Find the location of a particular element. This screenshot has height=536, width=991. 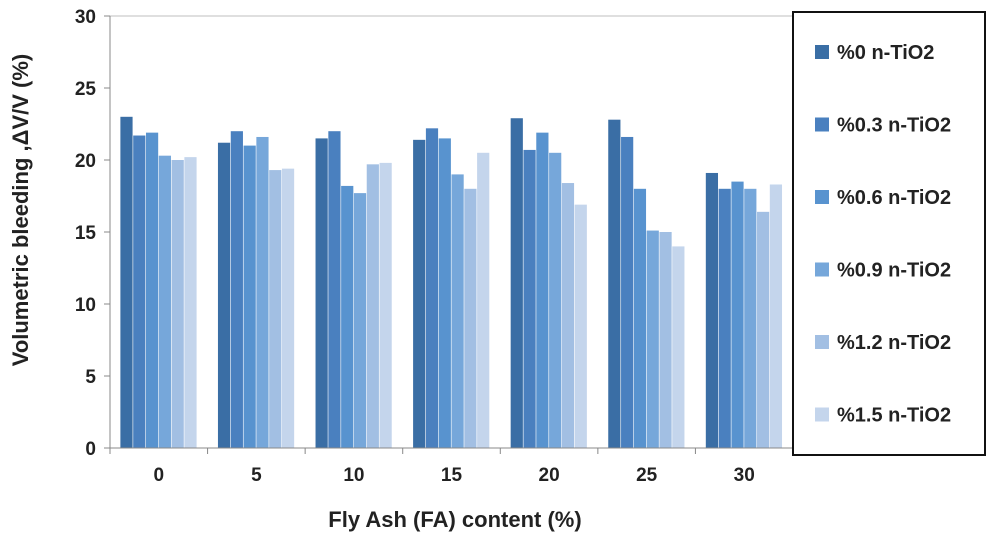

y-tick-label: 30 is located at coordinates (85, 17).